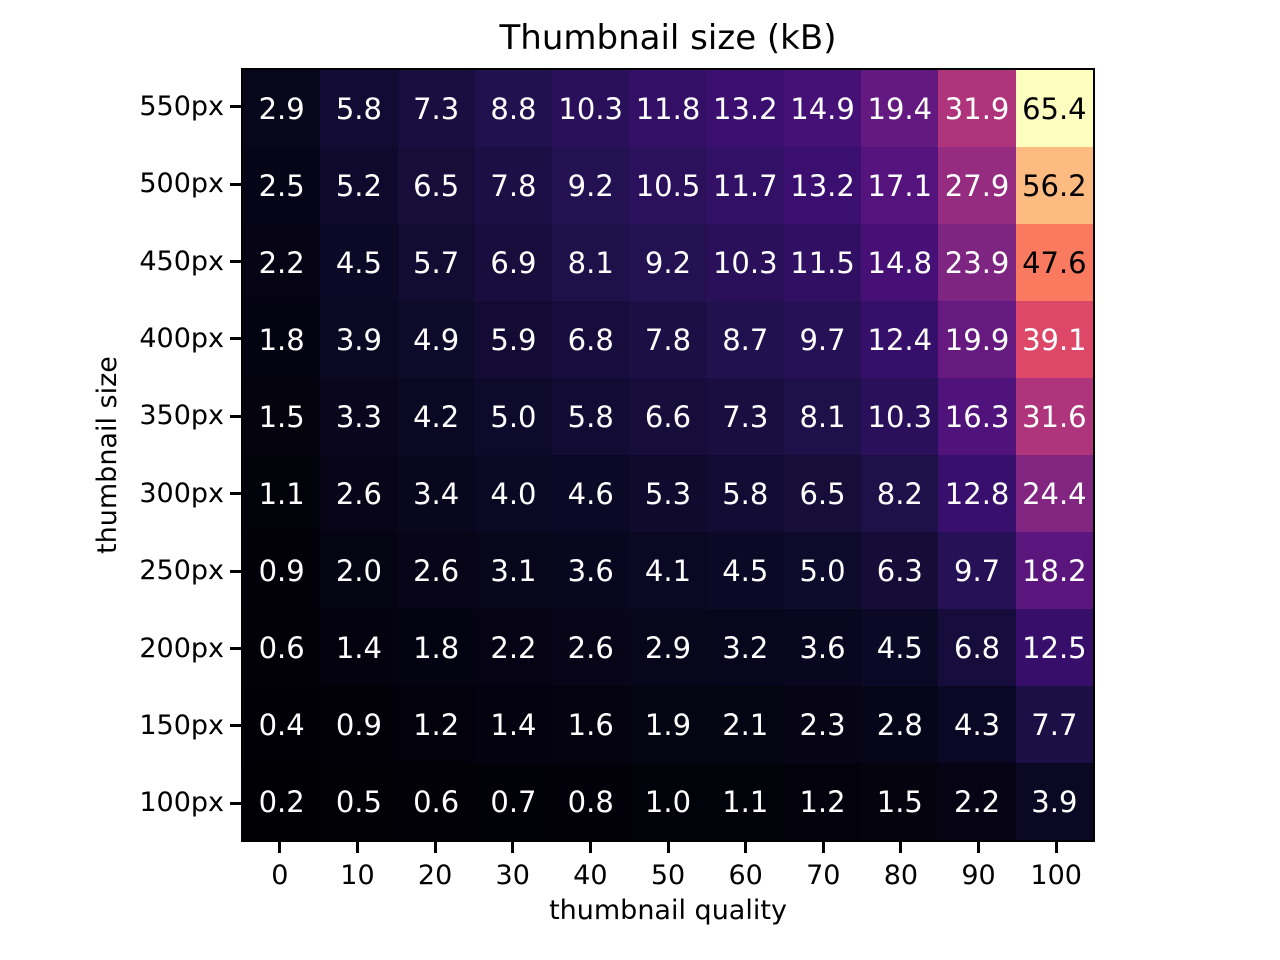 Image resolution: width=1280 pixels, height=960 pixels. What do you see at coordinates (900, 185) in the screenshot?
I see `heatmap-cell: 17.1` at bounding box center [900, 185].